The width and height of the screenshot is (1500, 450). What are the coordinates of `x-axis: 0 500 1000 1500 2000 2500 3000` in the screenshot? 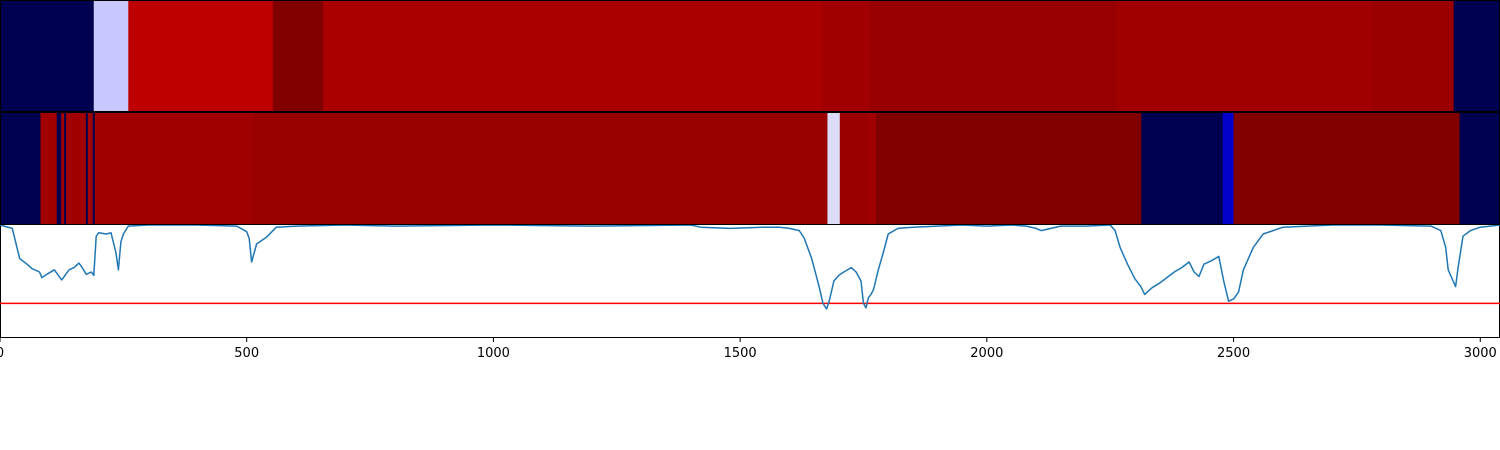 It's located at (748, 349).